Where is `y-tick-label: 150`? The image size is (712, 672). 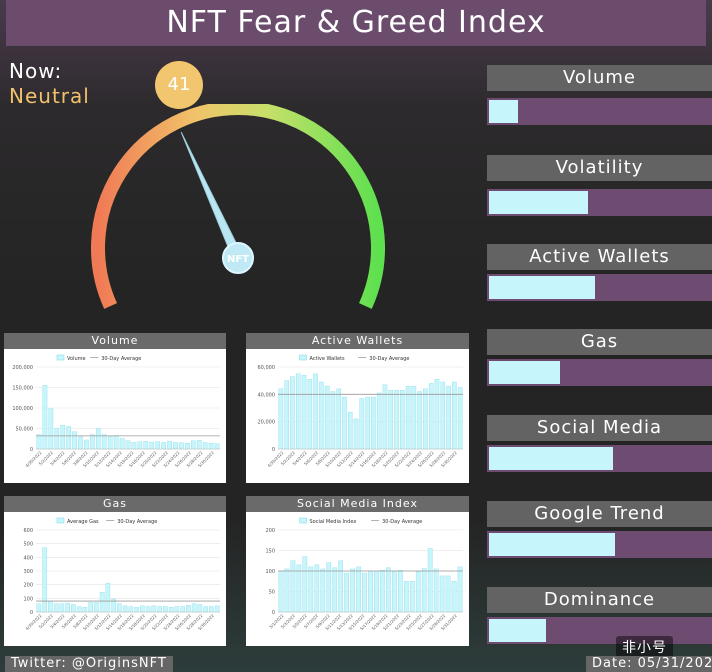
y-tick-label: 150 is located at coordinates (270, 552).